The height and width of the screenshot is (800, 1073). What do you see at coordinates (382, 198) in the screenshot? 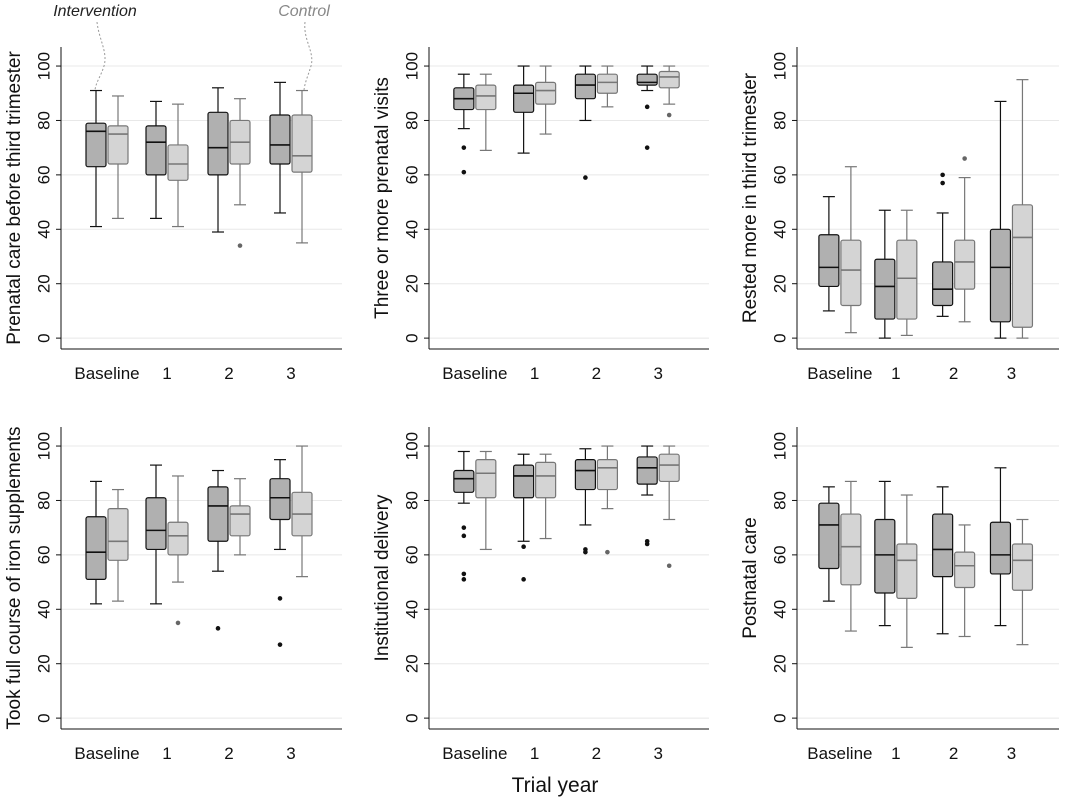
I see `y-axis-title: Three or more prenatal visits` at bounding box center [382, 198].